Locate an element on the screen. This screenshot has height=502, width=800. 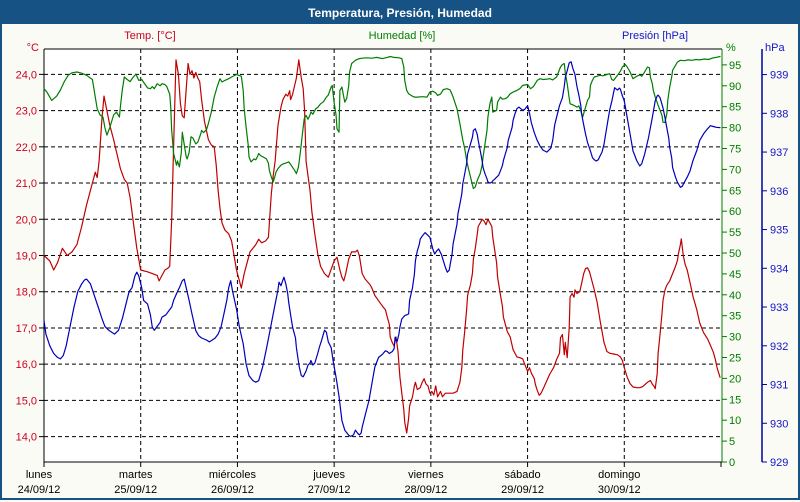
legend-pressure: Presión [hPa] is located at coordinates (655, 36).